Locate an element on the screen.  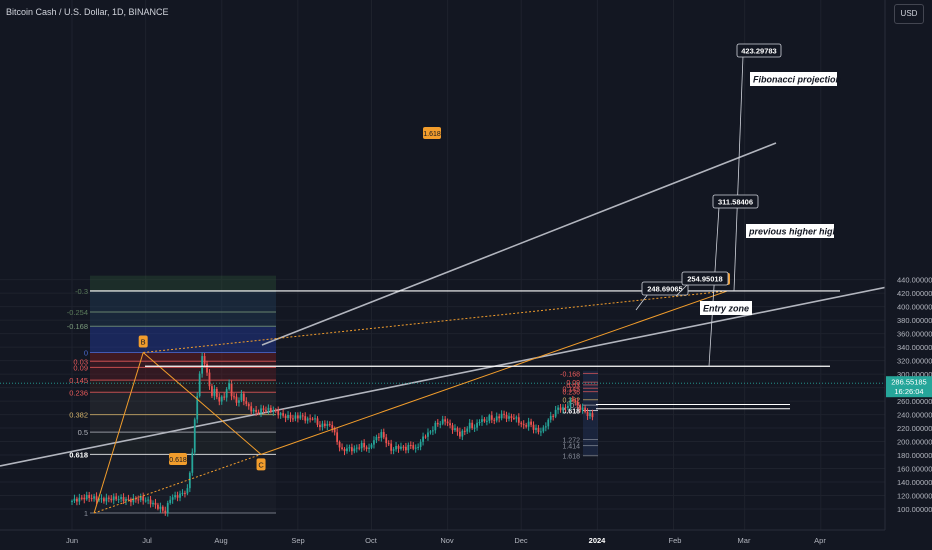
price-axis-bg is located at coordinates (908, 275).